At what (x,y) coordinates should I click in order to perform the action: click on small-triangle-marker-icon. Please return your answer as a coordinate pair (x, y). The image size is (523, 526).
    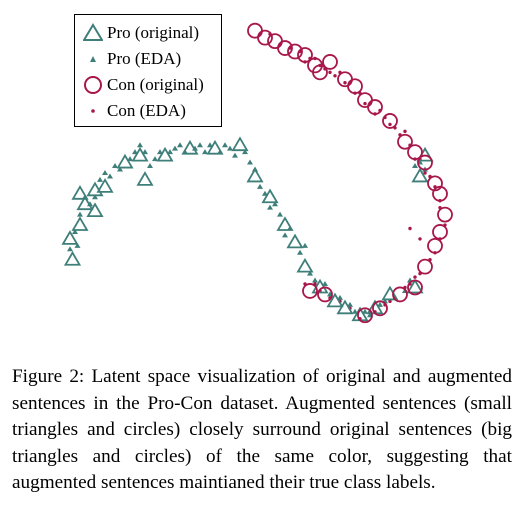
    Looking at the image, I should click on (93, 59).